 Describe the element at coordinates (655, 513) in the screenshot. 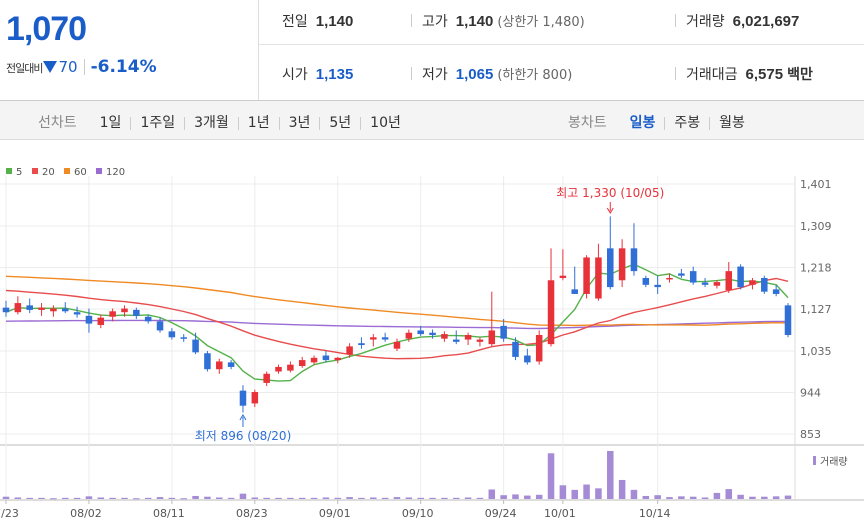

I see `x-tick-label: 10/14` at that location.